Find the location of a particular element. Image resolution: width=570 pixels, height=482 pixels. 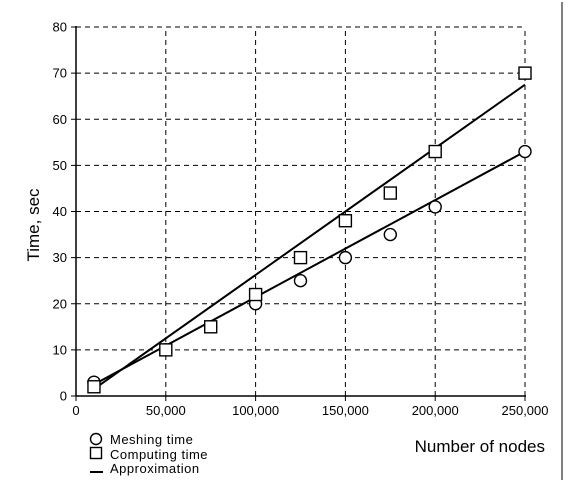

x-tick-label: 100,000 is located at coordinates (255, 410).